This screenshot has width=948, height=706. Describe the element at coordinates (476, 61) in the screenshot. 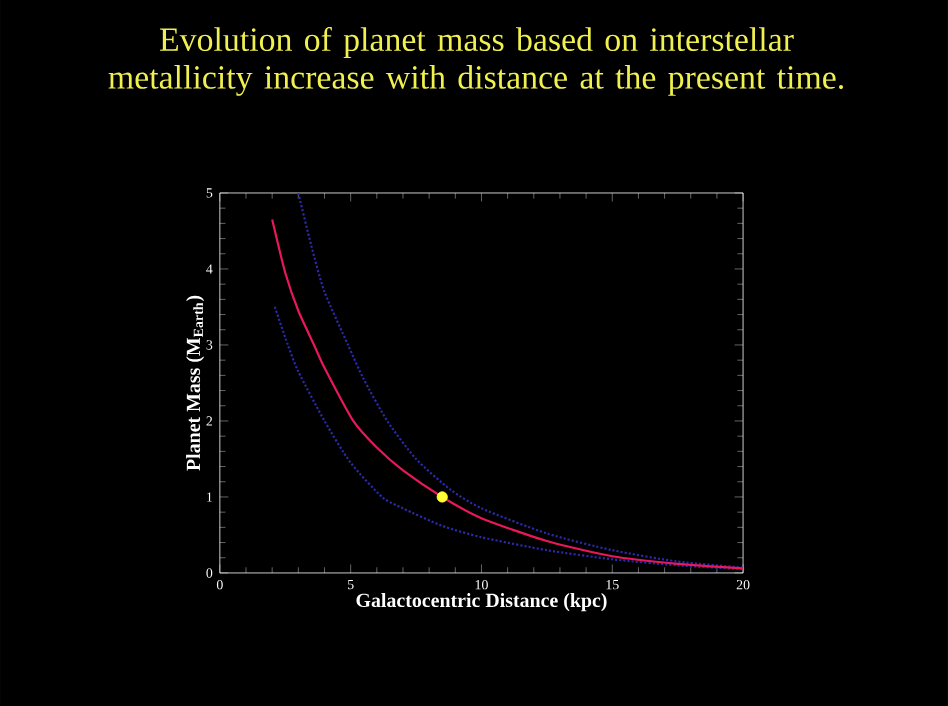

I see `chart-title: Evolution of planet mass based on interstellar metallicity increase with distance at the present time.` at that location.